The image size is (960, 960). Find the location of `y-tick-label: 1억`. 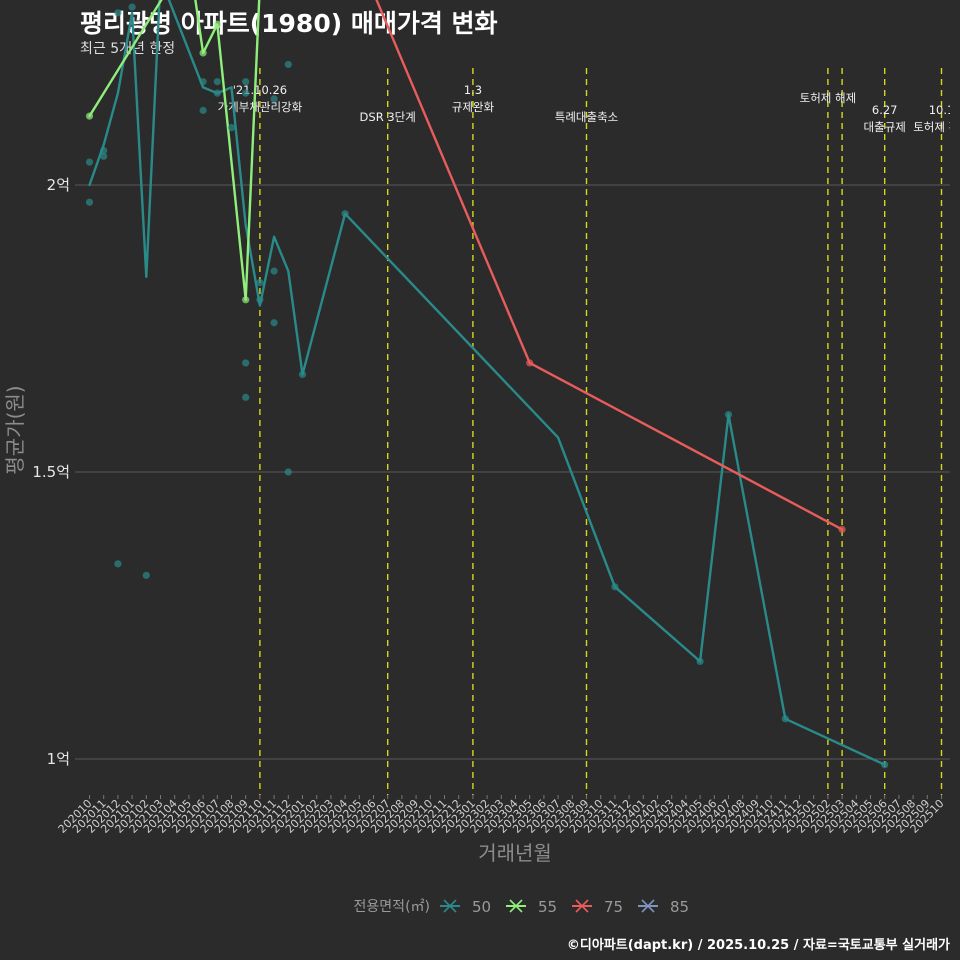

y-tick-label: 1억 is located at coordinates (58, 759).